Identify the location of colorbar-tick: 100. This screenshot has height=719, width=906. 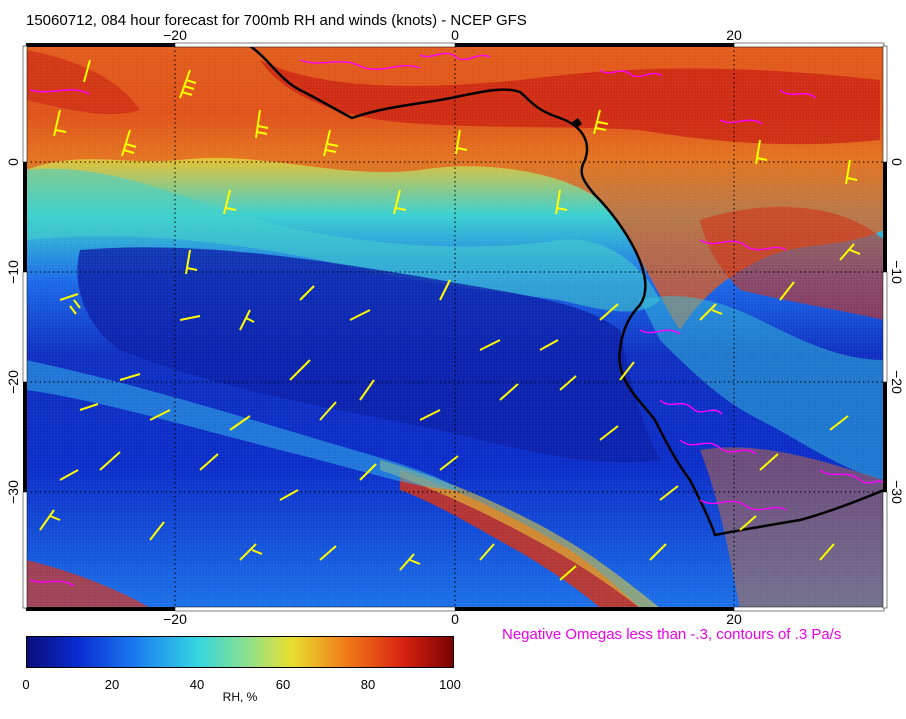
(450, 684).